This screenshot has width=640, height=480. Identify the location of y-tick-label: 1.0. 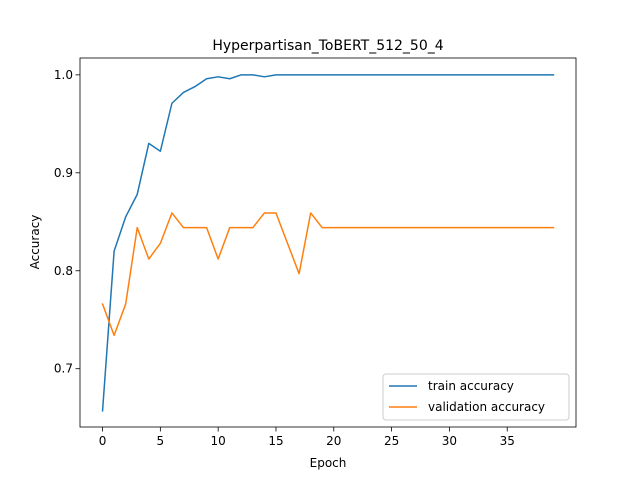
(63, 75).